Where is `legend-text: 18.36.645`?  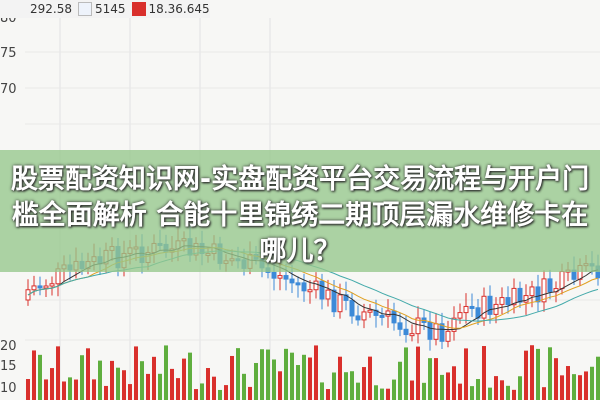
legend-text: 18.36.645 is located at coordinates (179, 8).